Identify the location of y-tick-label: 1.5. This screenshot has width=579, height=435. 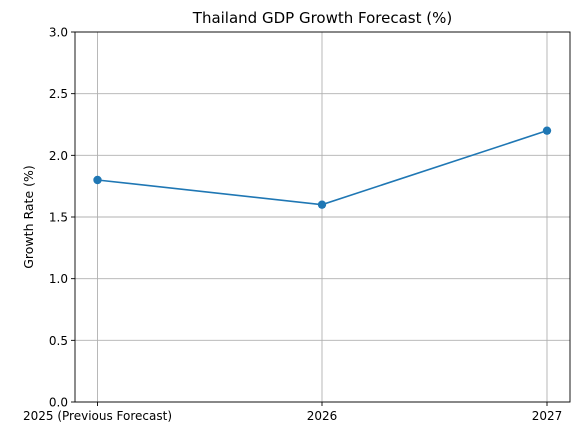
(58, 218).